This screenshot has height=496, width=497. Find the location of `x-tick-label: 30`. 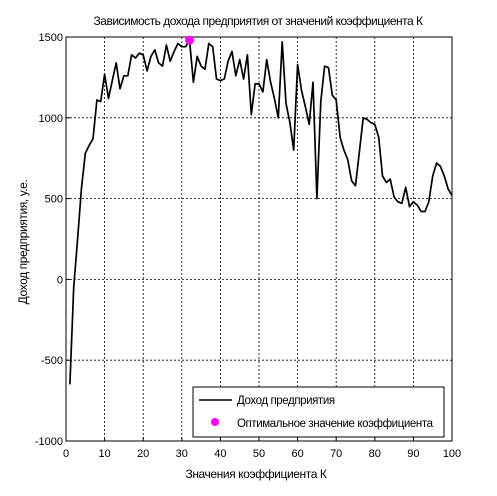

x-tick-label: 30 is located at coordinates (182, 454).